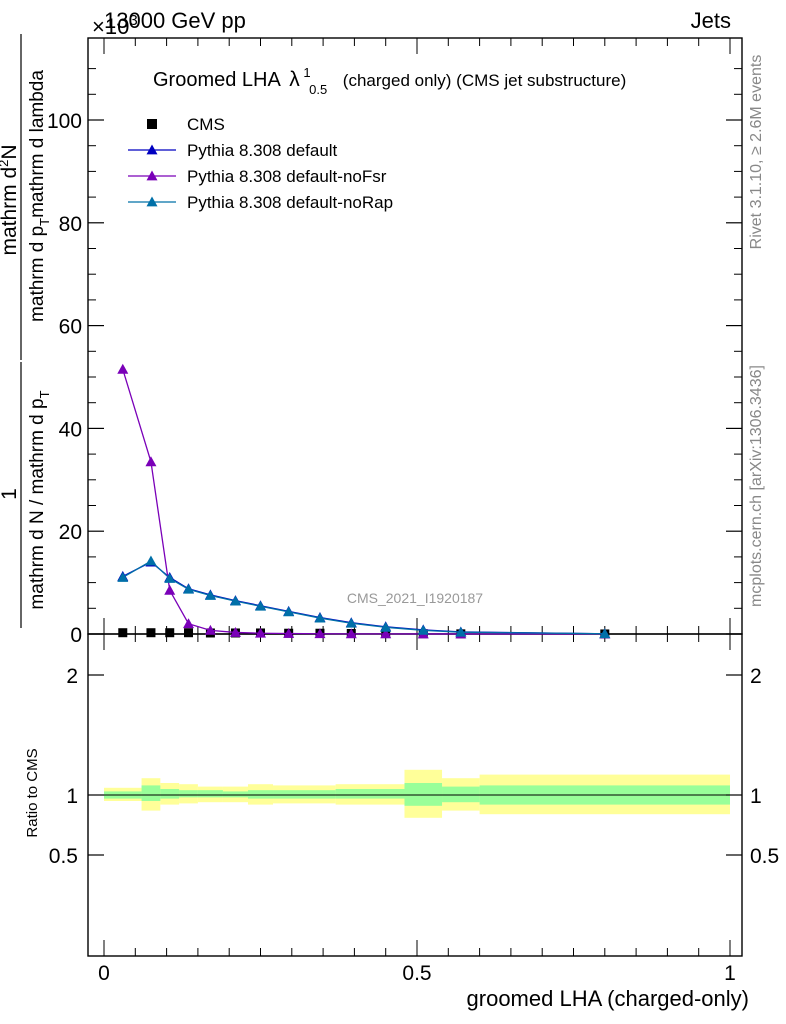 This screenshot has width=786, height=1024. What do you see at coordinates (70, 429) in the screenshot?
I see `main-y-tick-label: 40` at bounding box center [70, 429].